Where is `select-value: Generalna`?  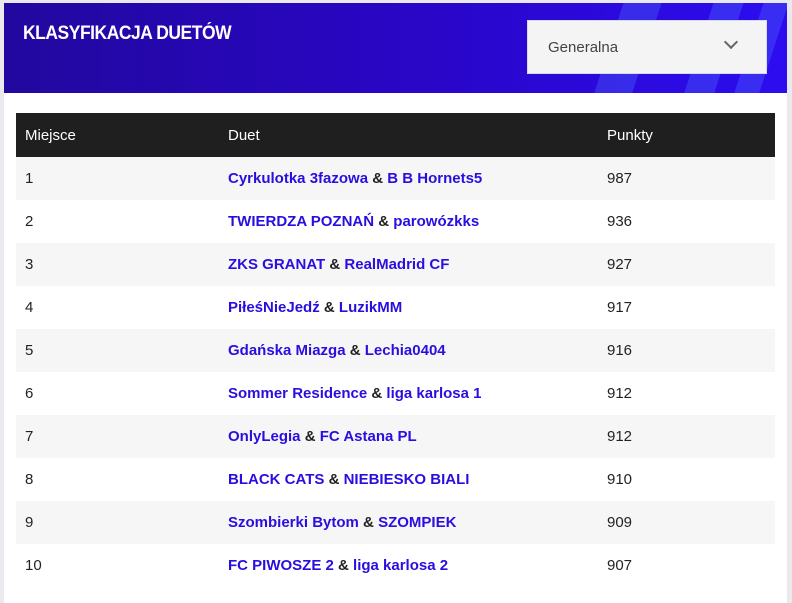 select-value: Generalna is located at coordinates (583, 47).